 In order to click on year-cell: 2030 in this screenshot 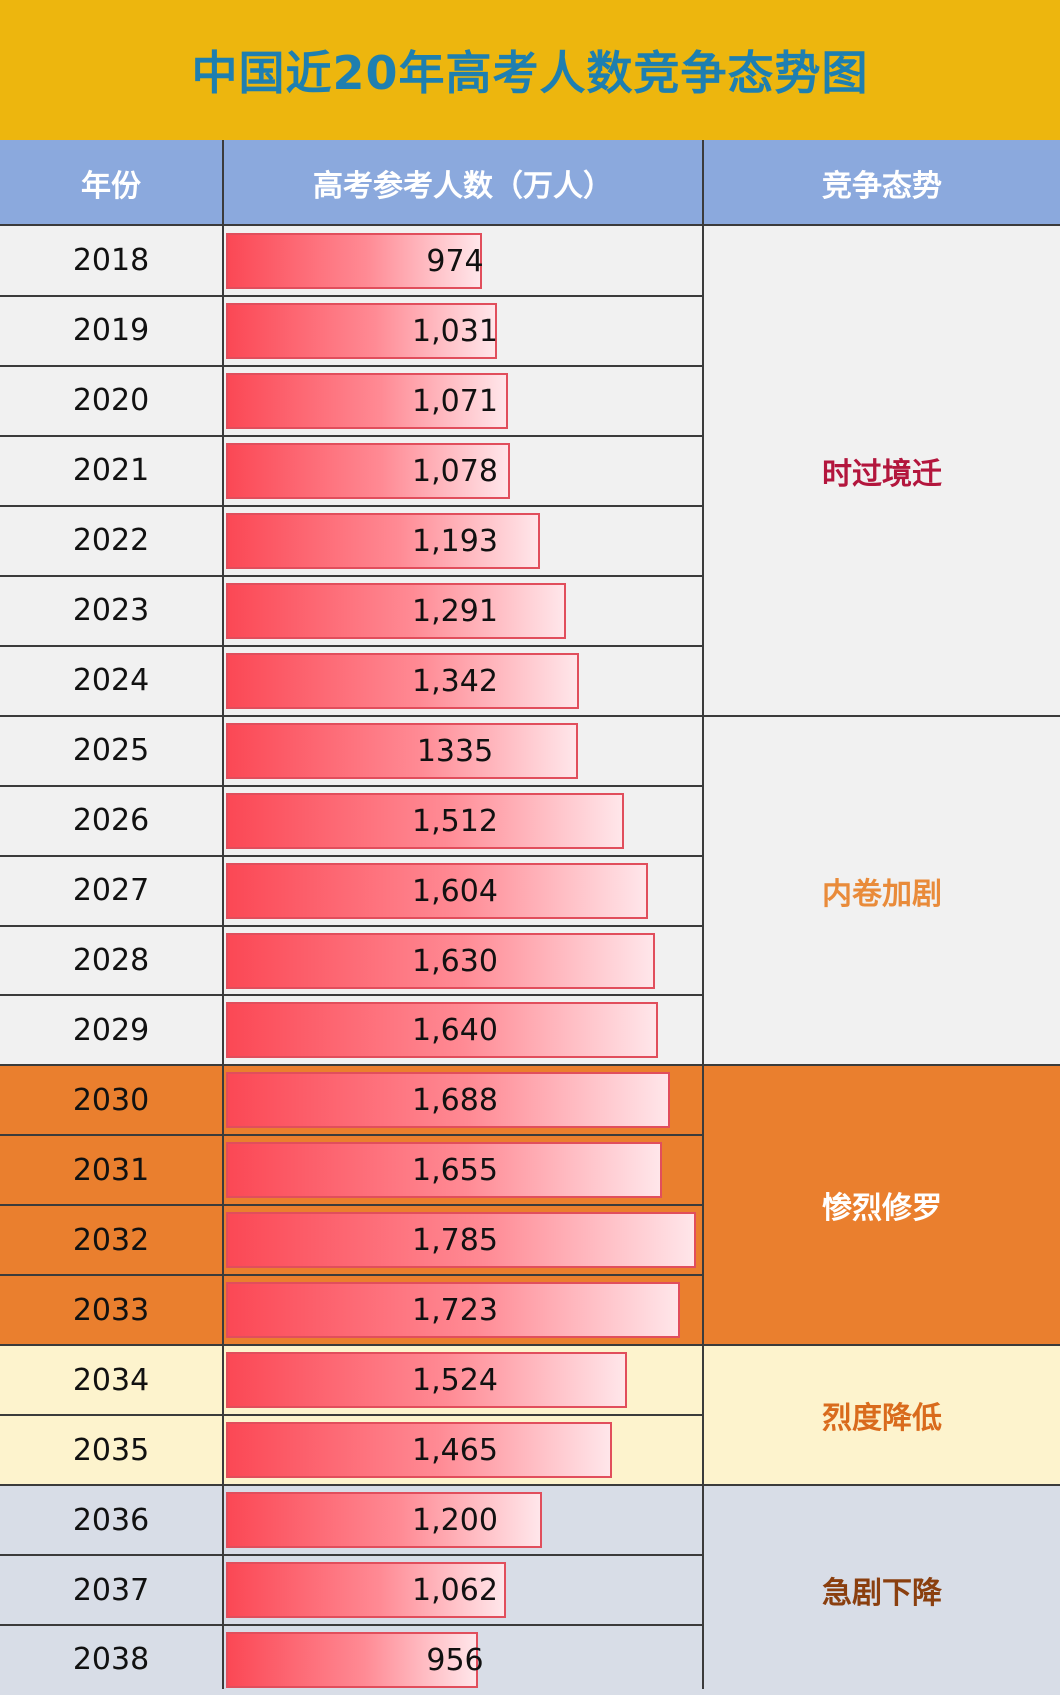, I will do `click(111, 1100)`.